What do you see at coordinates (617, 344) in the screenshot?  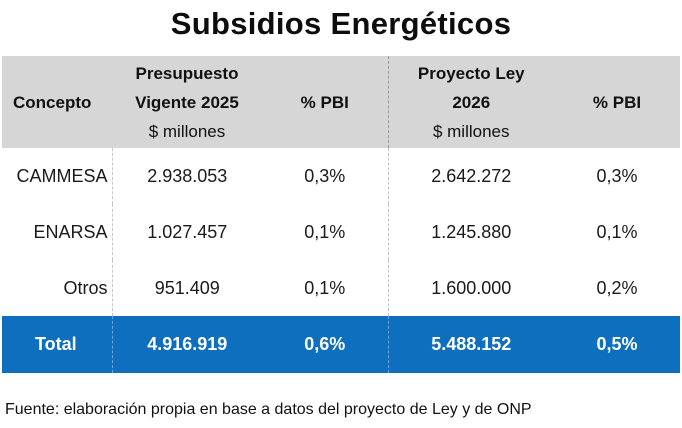 I see `total-pbi-2026: 0,5%` at bounding box center [617, 344].